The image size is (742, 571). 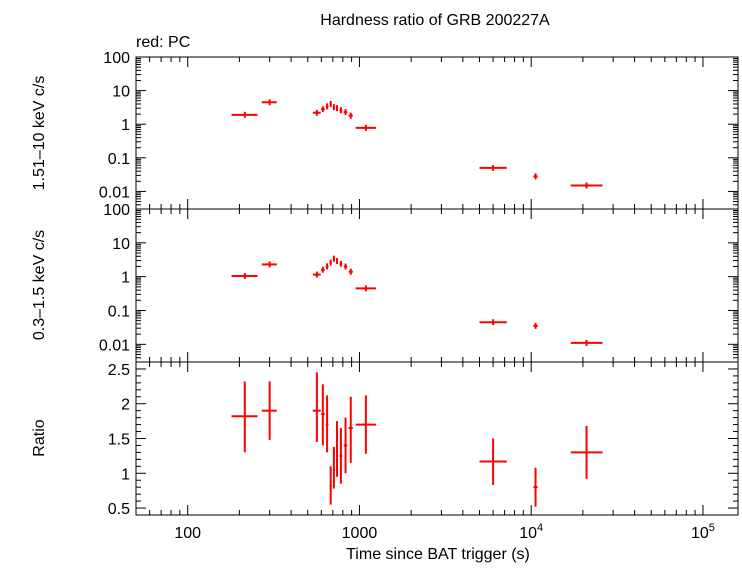 I want to click on y-axis-label: Ratio, so click(x=39, y=437).